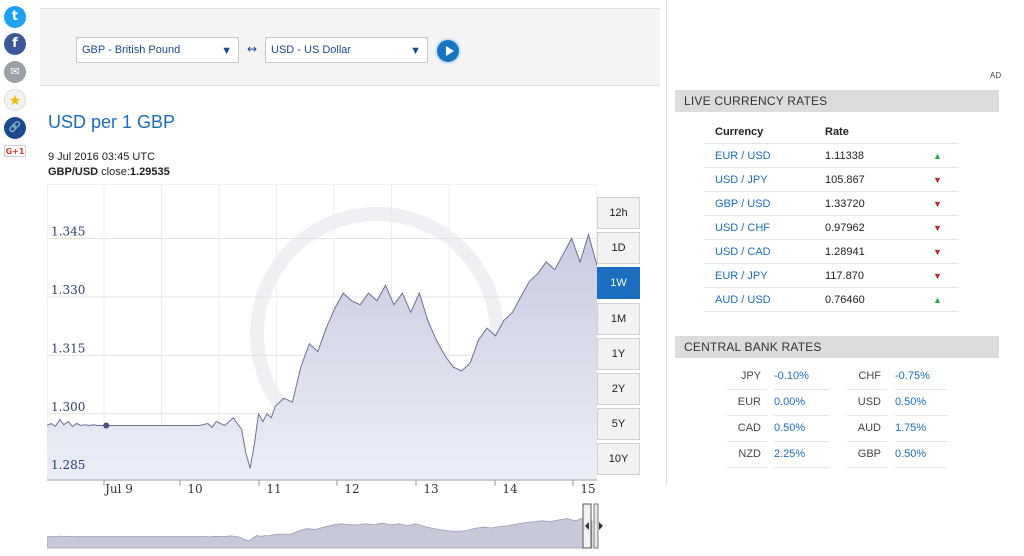 Image resolution: width=1024 pixels, height=556 pixels. What do you see at coordinates (742, 228) in the screenshot?
I see `rate-pair-link: USD / CHF` at bounding box center [742, 228].